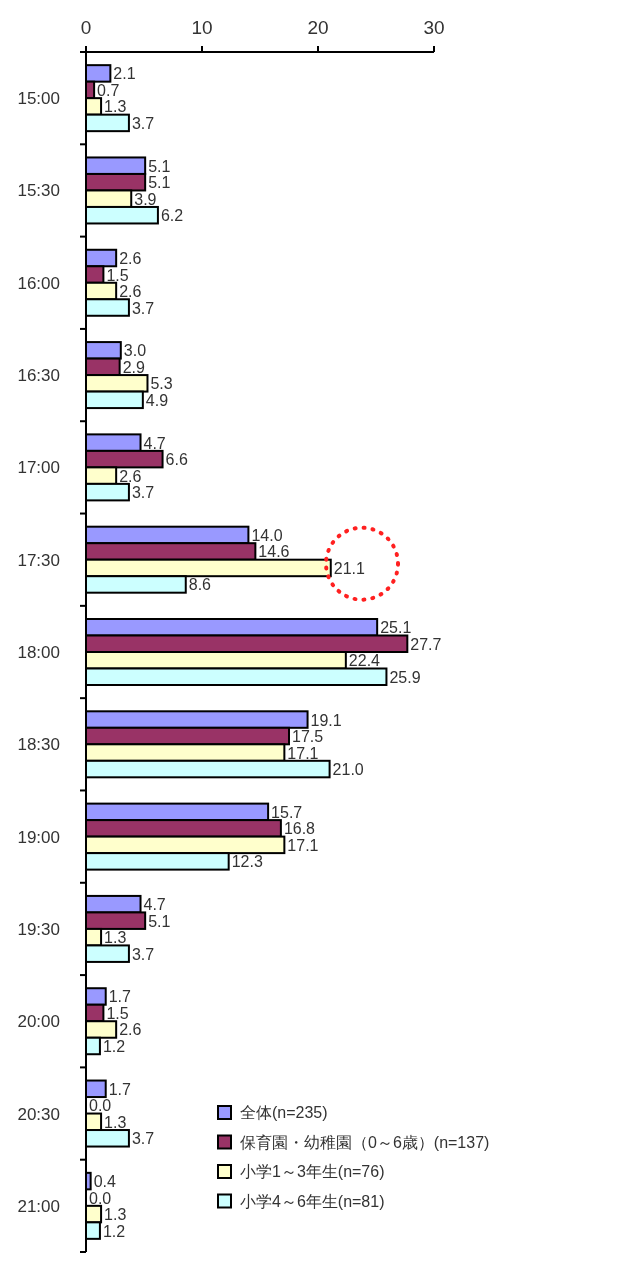 The width and height of the screenshot is (640, 1267). What do you see at coordinates (284, 1112) in the screenshot?
I see `legend-label: 全体(n=235)` at bounding box center [284, 1112].